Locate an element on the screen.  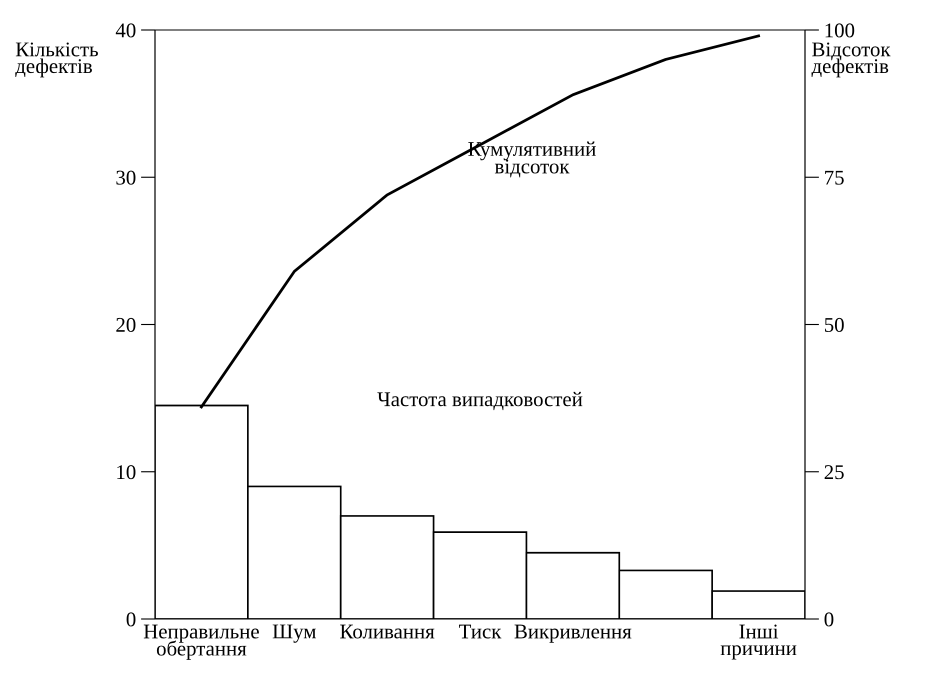
x-tick-label: Викривлення is located at coordinates (573, 633).